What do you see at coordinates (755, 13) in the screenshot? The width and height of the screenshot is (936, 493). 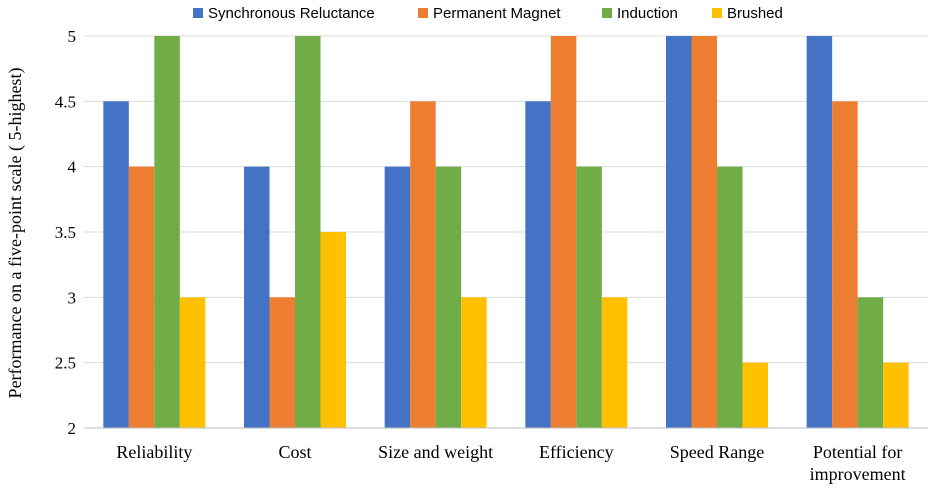 I see `legend-label: Brushed` at bounding box center [755, 13].